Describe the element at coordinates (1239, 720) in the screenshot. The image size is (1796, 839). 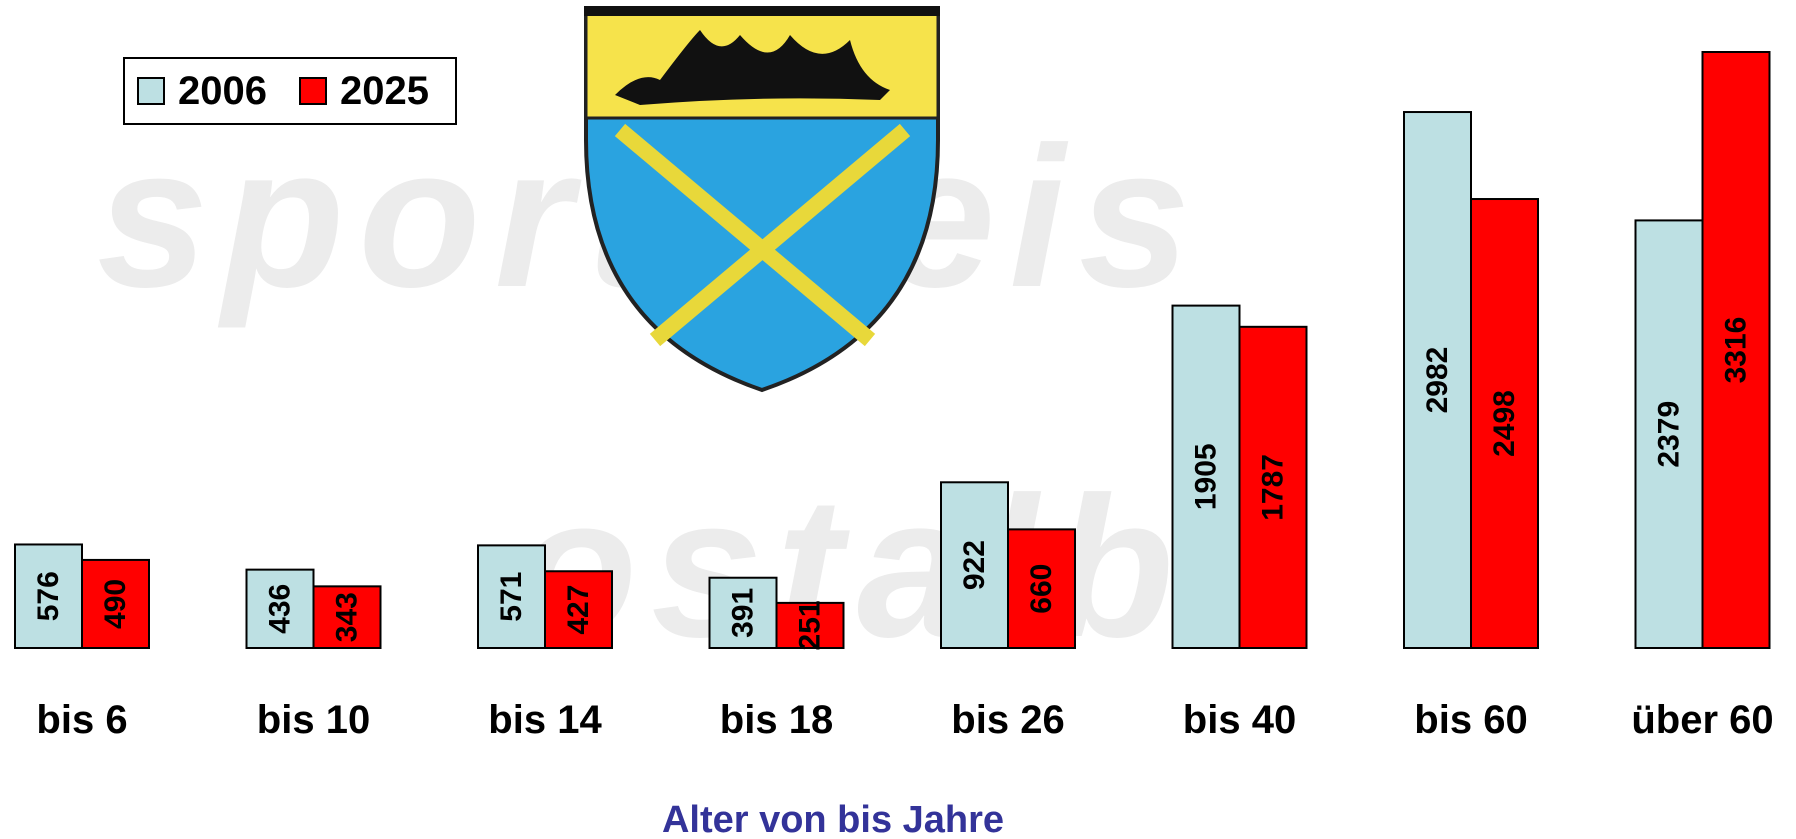
I see `x-tick-label: bis 40` at that location.